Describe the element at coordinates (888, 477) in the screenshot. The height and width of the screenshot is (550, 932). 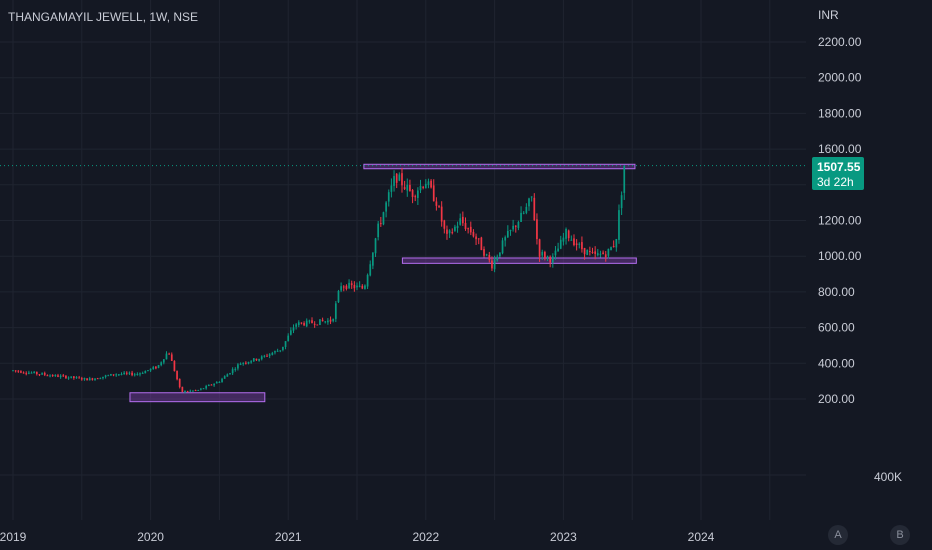
I see `volume-scale-label: 400K` at that location.